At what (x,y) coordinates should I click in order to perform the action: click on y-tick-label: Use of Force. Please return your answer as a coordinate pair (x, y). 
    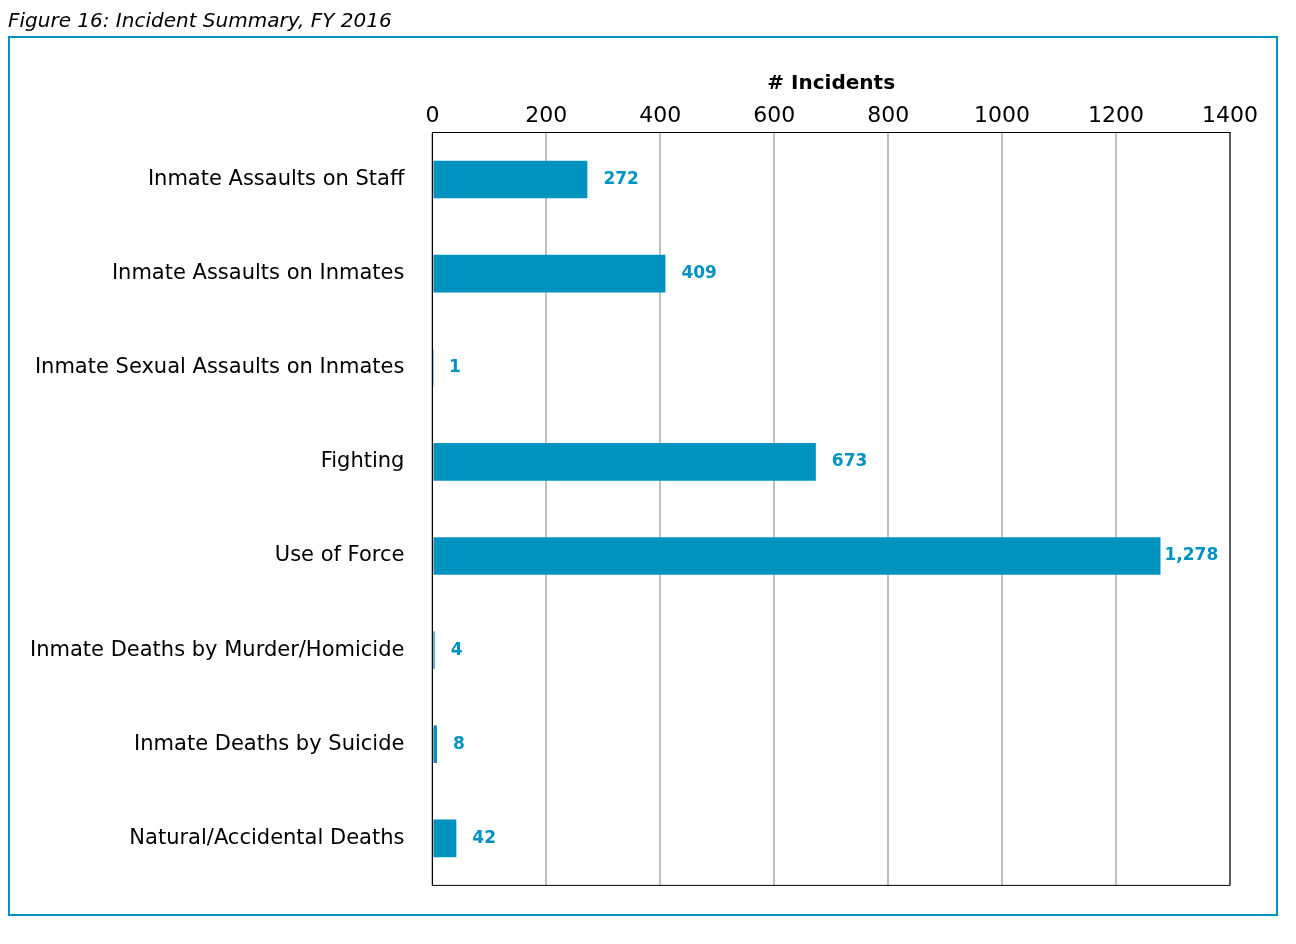
    Looking at the image, I should click on (339, 554).